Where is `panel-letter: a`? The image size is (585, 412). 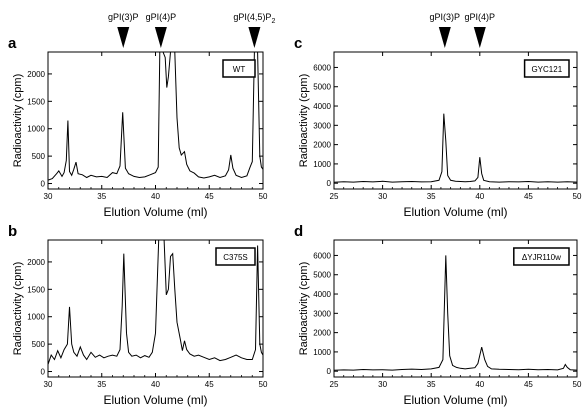 panel-letter: a is located at coordinates (12, 43).